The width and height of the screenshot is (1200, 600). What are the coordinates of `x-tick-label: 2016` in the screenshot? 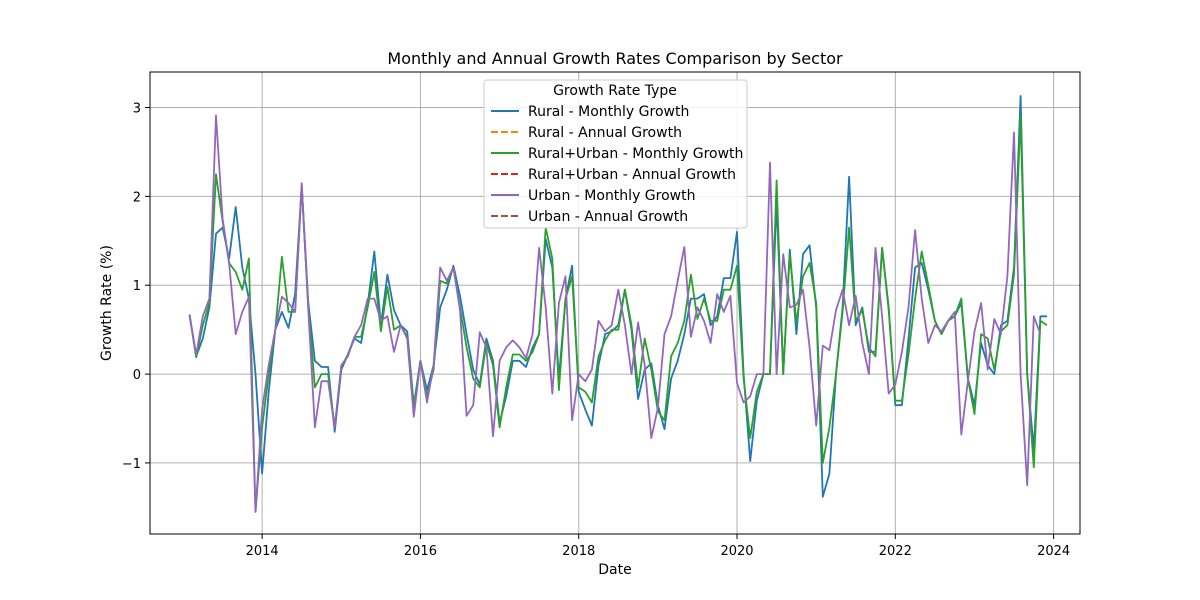 It's located at (420, 551).